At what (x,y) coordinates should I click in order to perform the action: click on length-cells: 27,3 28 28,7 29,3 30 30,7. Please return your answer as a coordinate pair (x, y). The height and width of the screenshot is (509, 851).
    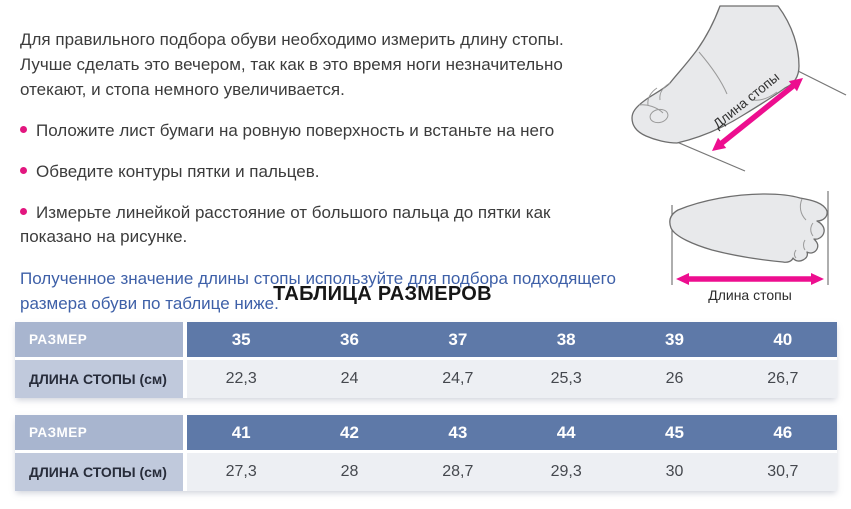
    Looking at the image, I should click on (512, 472).